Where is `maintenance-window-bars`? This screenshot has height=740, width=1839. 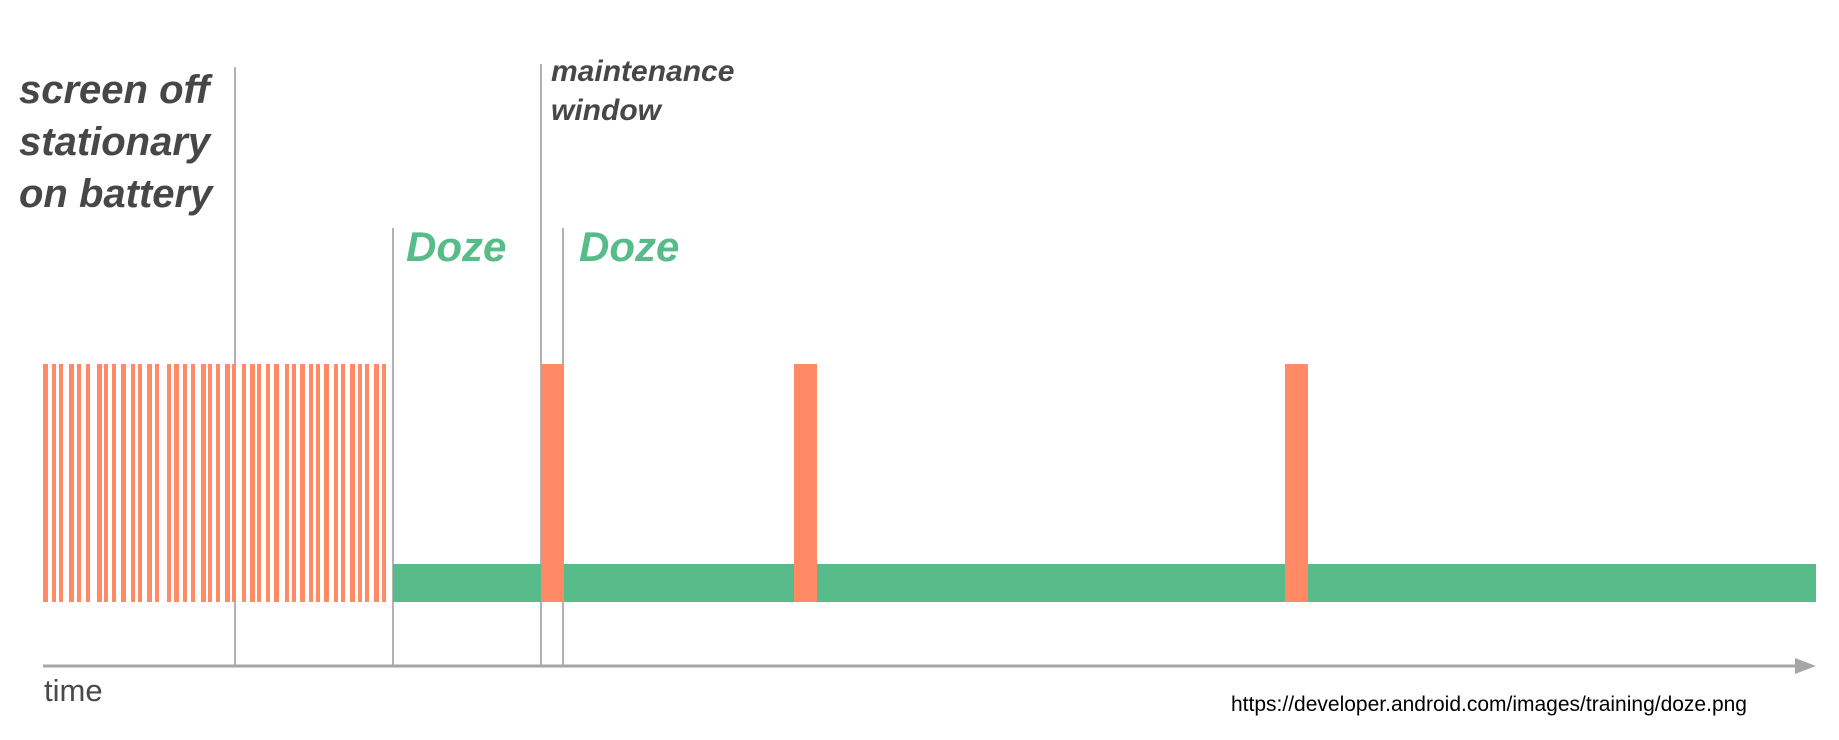
maintenance-window-bars is located at coordinates (924, 483).